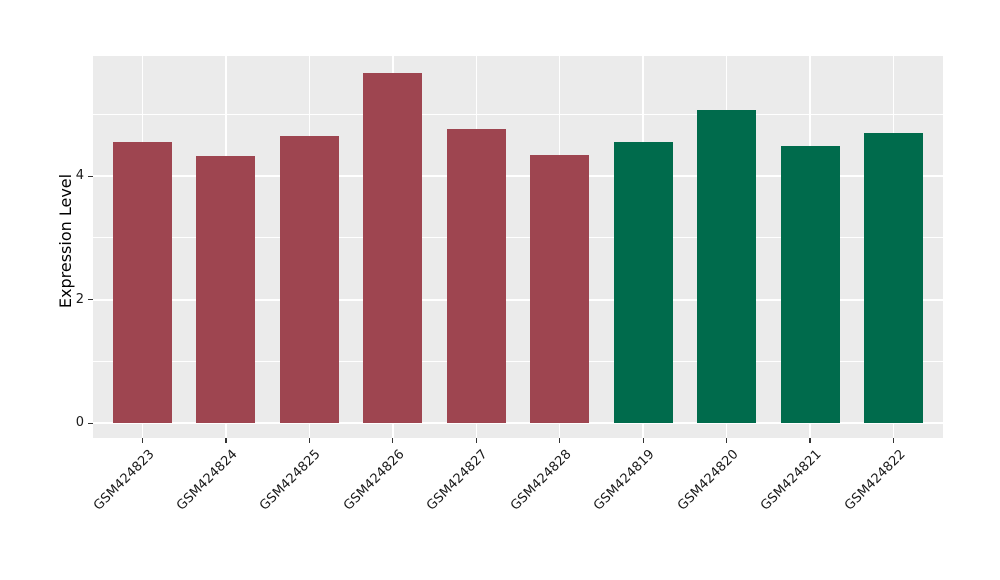 This screenshot has width=1000, height=580. I want to click on x-tick-label-GSM424819: GSM424819, so click(624, 480).